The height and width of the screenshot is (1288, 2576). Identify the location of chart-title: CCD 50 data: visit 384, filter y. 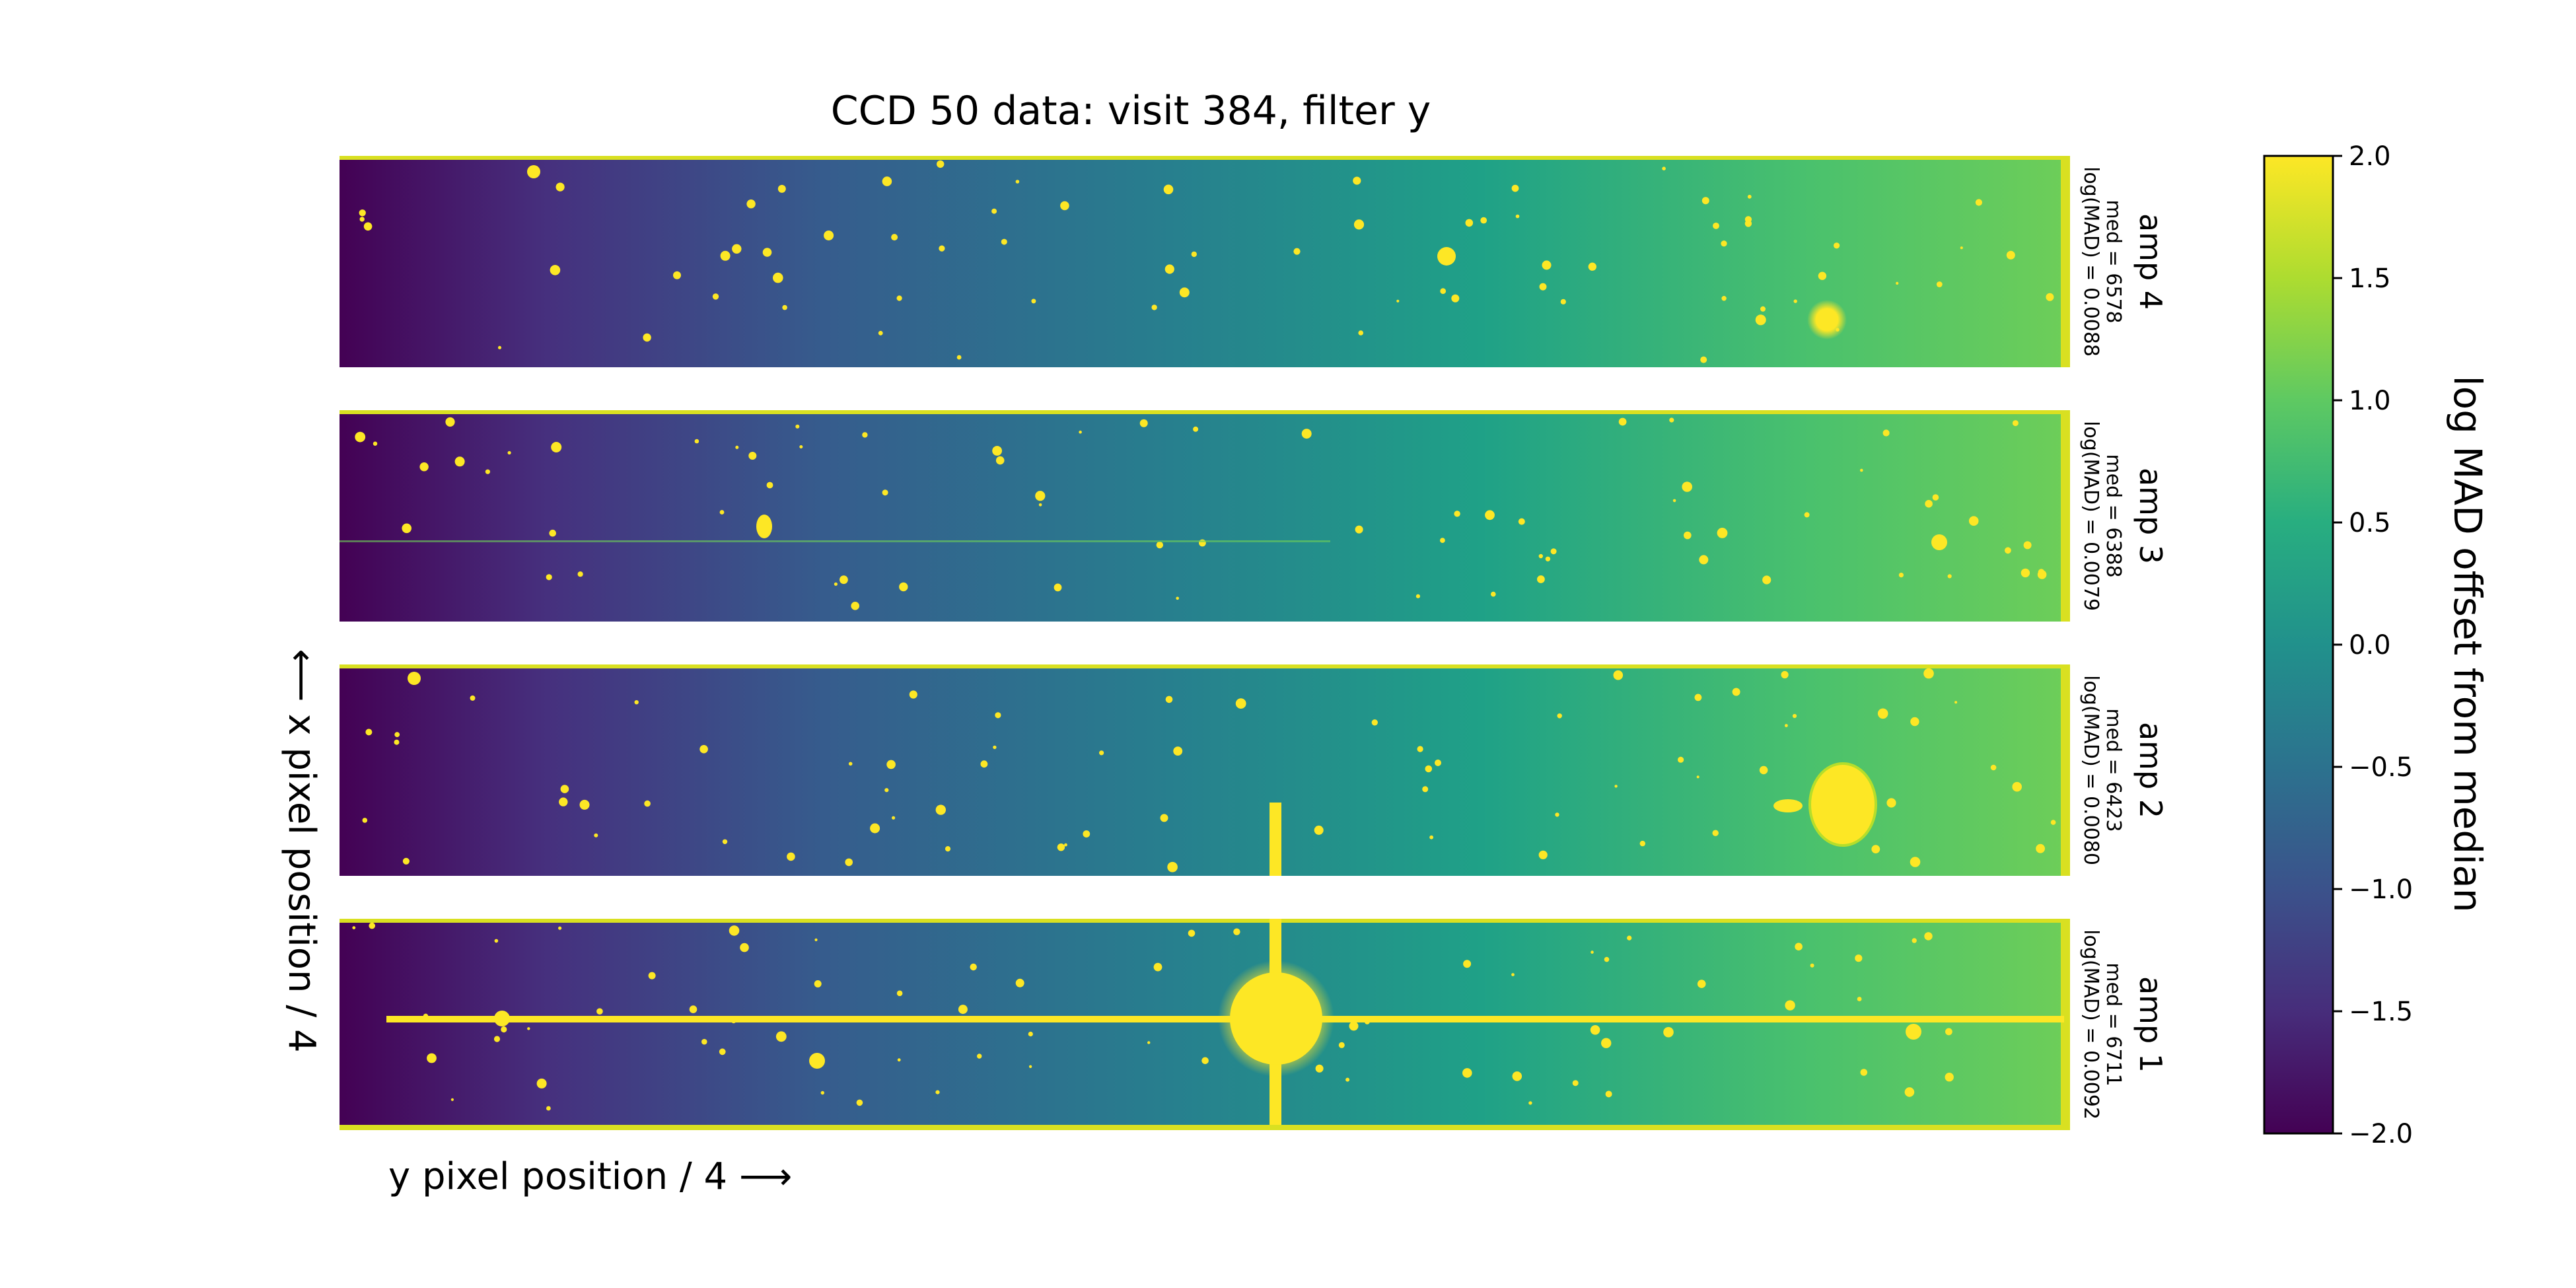
(1131, 111).